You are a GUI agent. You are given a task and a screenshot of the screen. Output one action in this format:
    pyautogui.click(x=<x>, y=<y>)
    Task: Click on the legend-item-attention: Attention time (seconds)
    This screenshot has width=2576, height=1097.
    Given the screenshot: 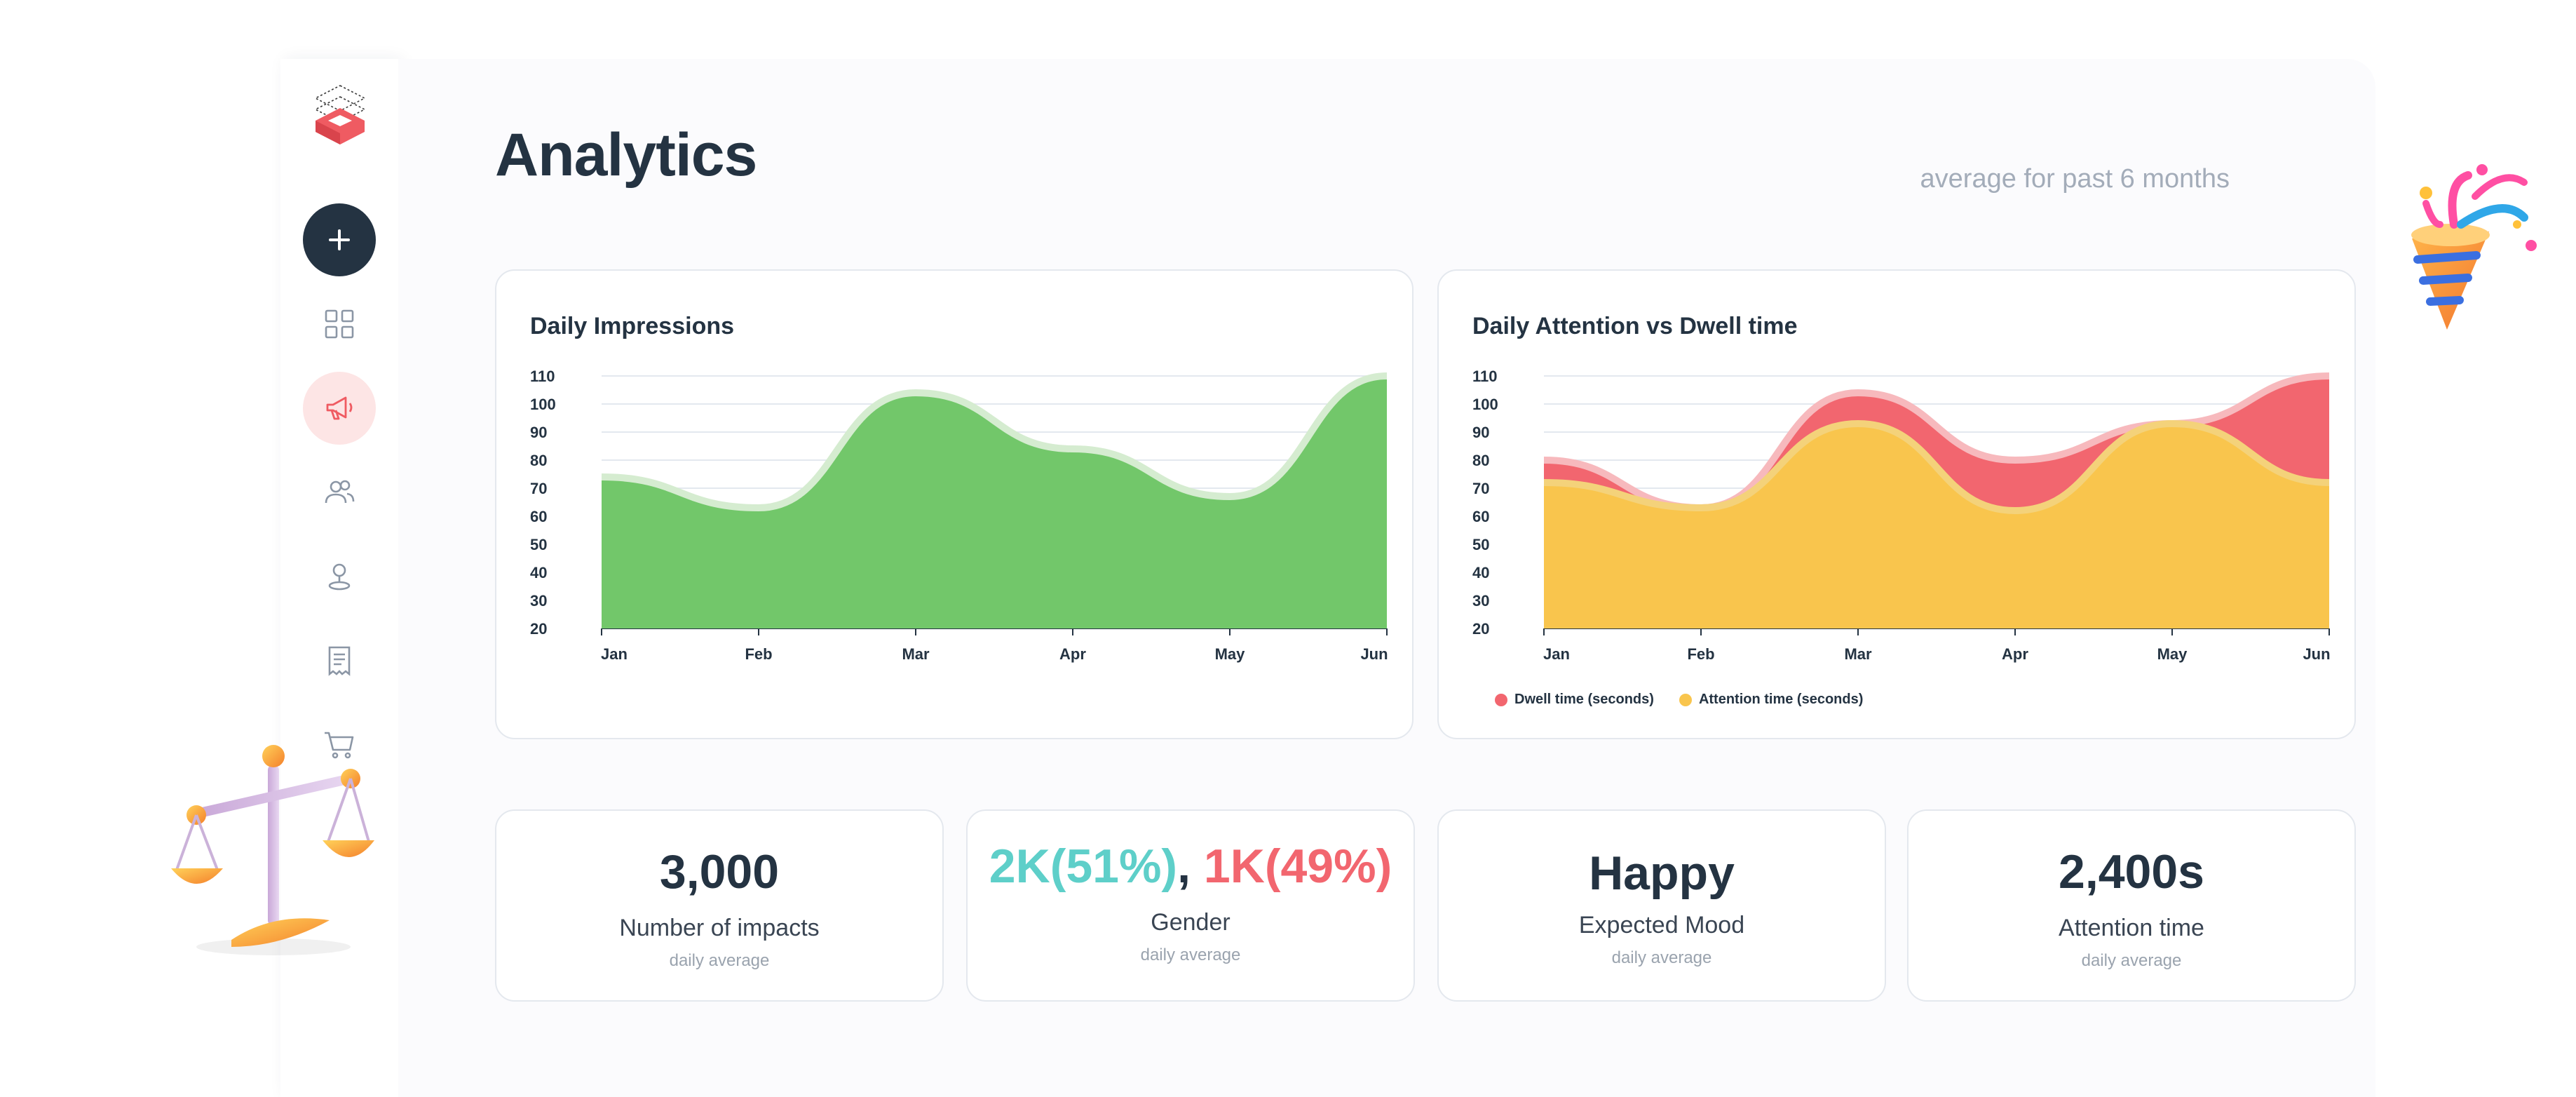 What is the action you would take?
    pyautogui.click(x=1771, y=700)
    